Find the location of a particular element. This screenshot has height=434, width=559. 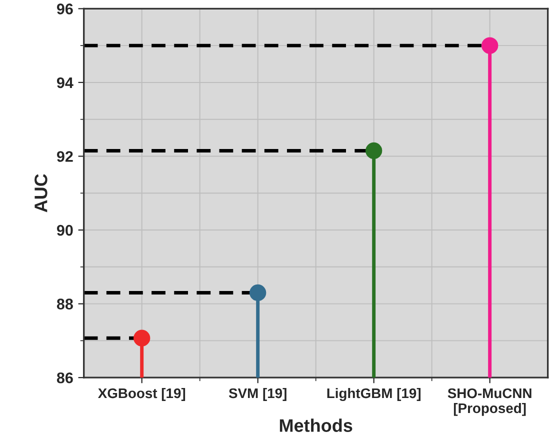

y-axis-title: AUC is located at coordinates (41, 193).